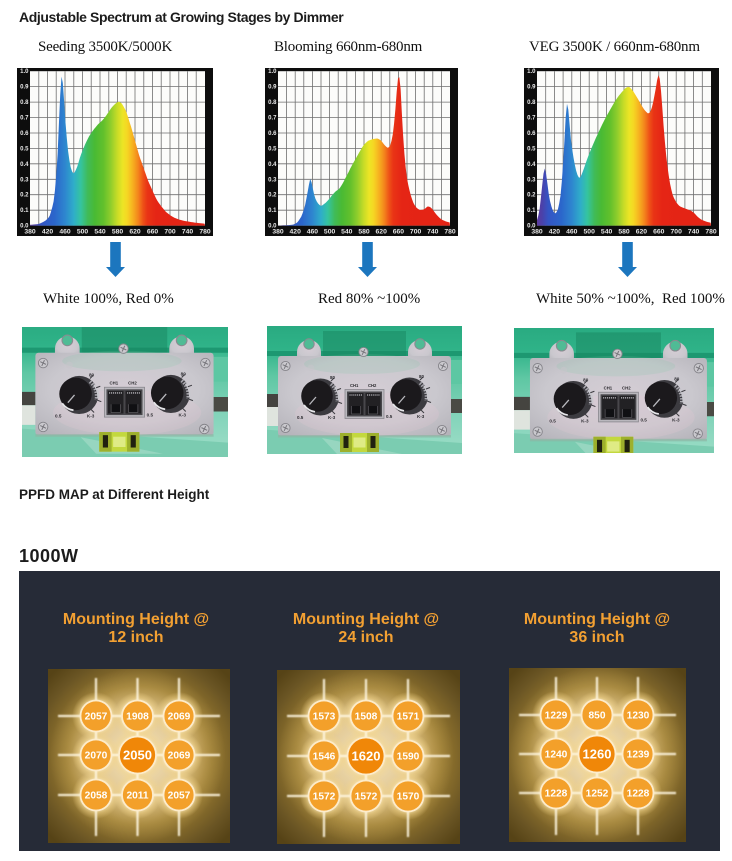 Image resolution: width=732 pixels, height=861 pixels. What do you see at coordinates (96, 756) in the screenshot?
I see `svg-text: 2070` at bounding box center [96, 756].